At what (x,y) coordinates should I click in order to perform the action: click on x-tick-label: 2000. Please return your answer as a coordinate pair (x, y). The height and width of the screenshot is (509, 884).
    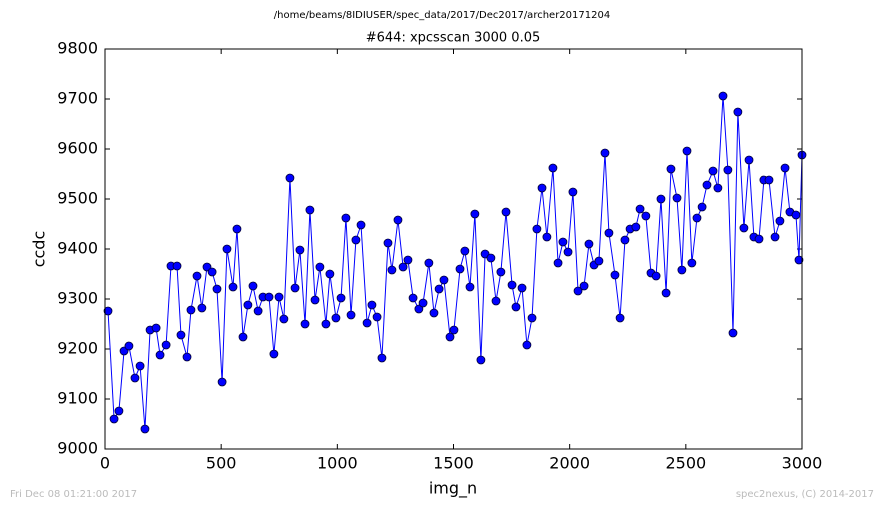
    Looking at the image, I should click on (569, 463).